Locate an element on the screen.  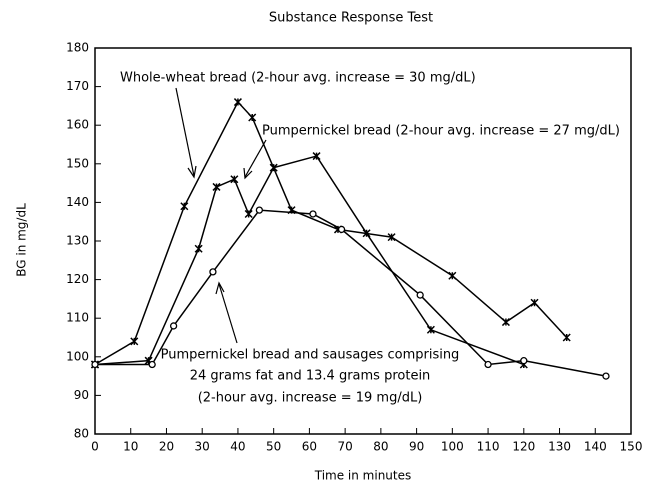
y-tick-label: 100 is located at coordinates (77, 356).